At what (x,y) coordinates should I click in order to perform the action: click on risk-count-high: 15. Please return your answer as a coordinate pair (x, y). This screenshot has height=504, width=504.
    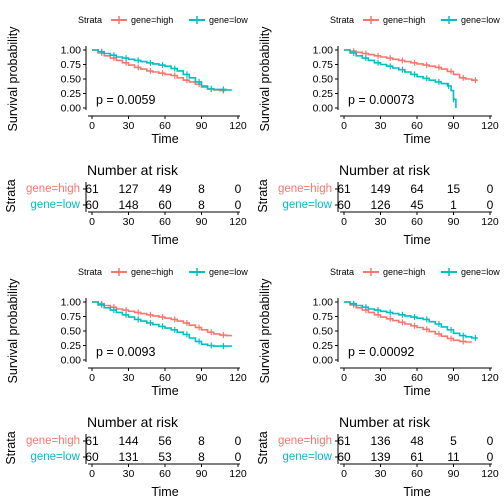
    Looking at the image, I should click on (454, 189).